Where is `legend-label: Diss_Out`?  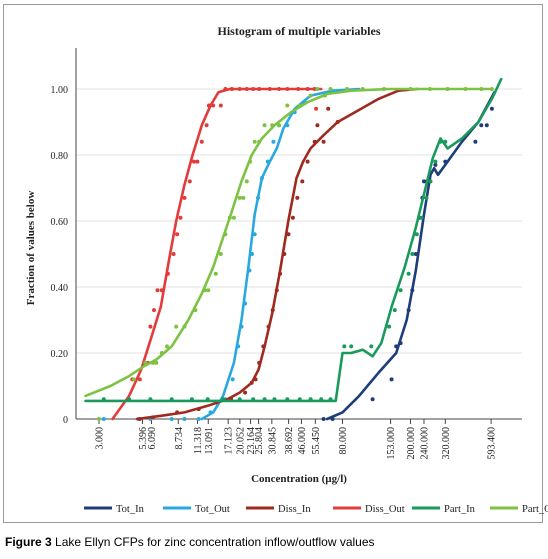 legend-label: Diss_Out is located at coordinates (385, 509).